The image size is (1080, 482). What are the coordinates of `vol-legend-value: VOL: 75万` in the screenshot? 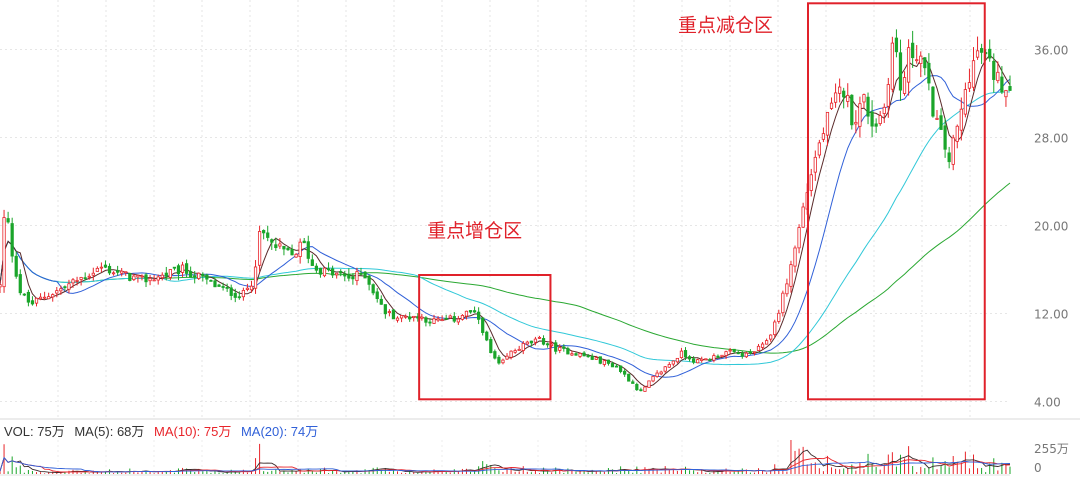 It's located at (34, 431).